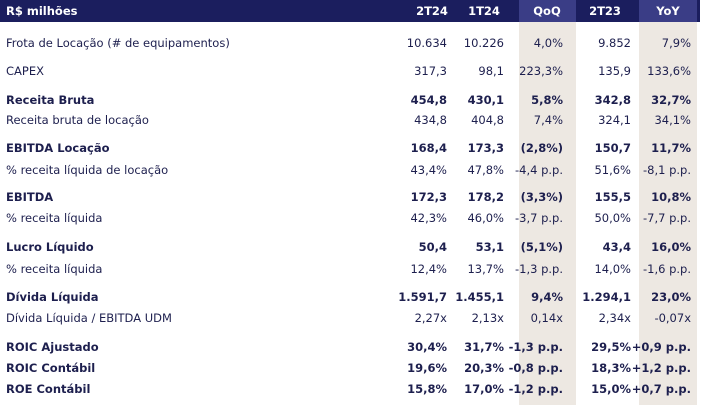 The width and height of the screenshot is (706, 405). What do you see at coordinates (484, 347) in the screenshot?
I see `value-cell: 31,7%` at bounding box center [484, 347].